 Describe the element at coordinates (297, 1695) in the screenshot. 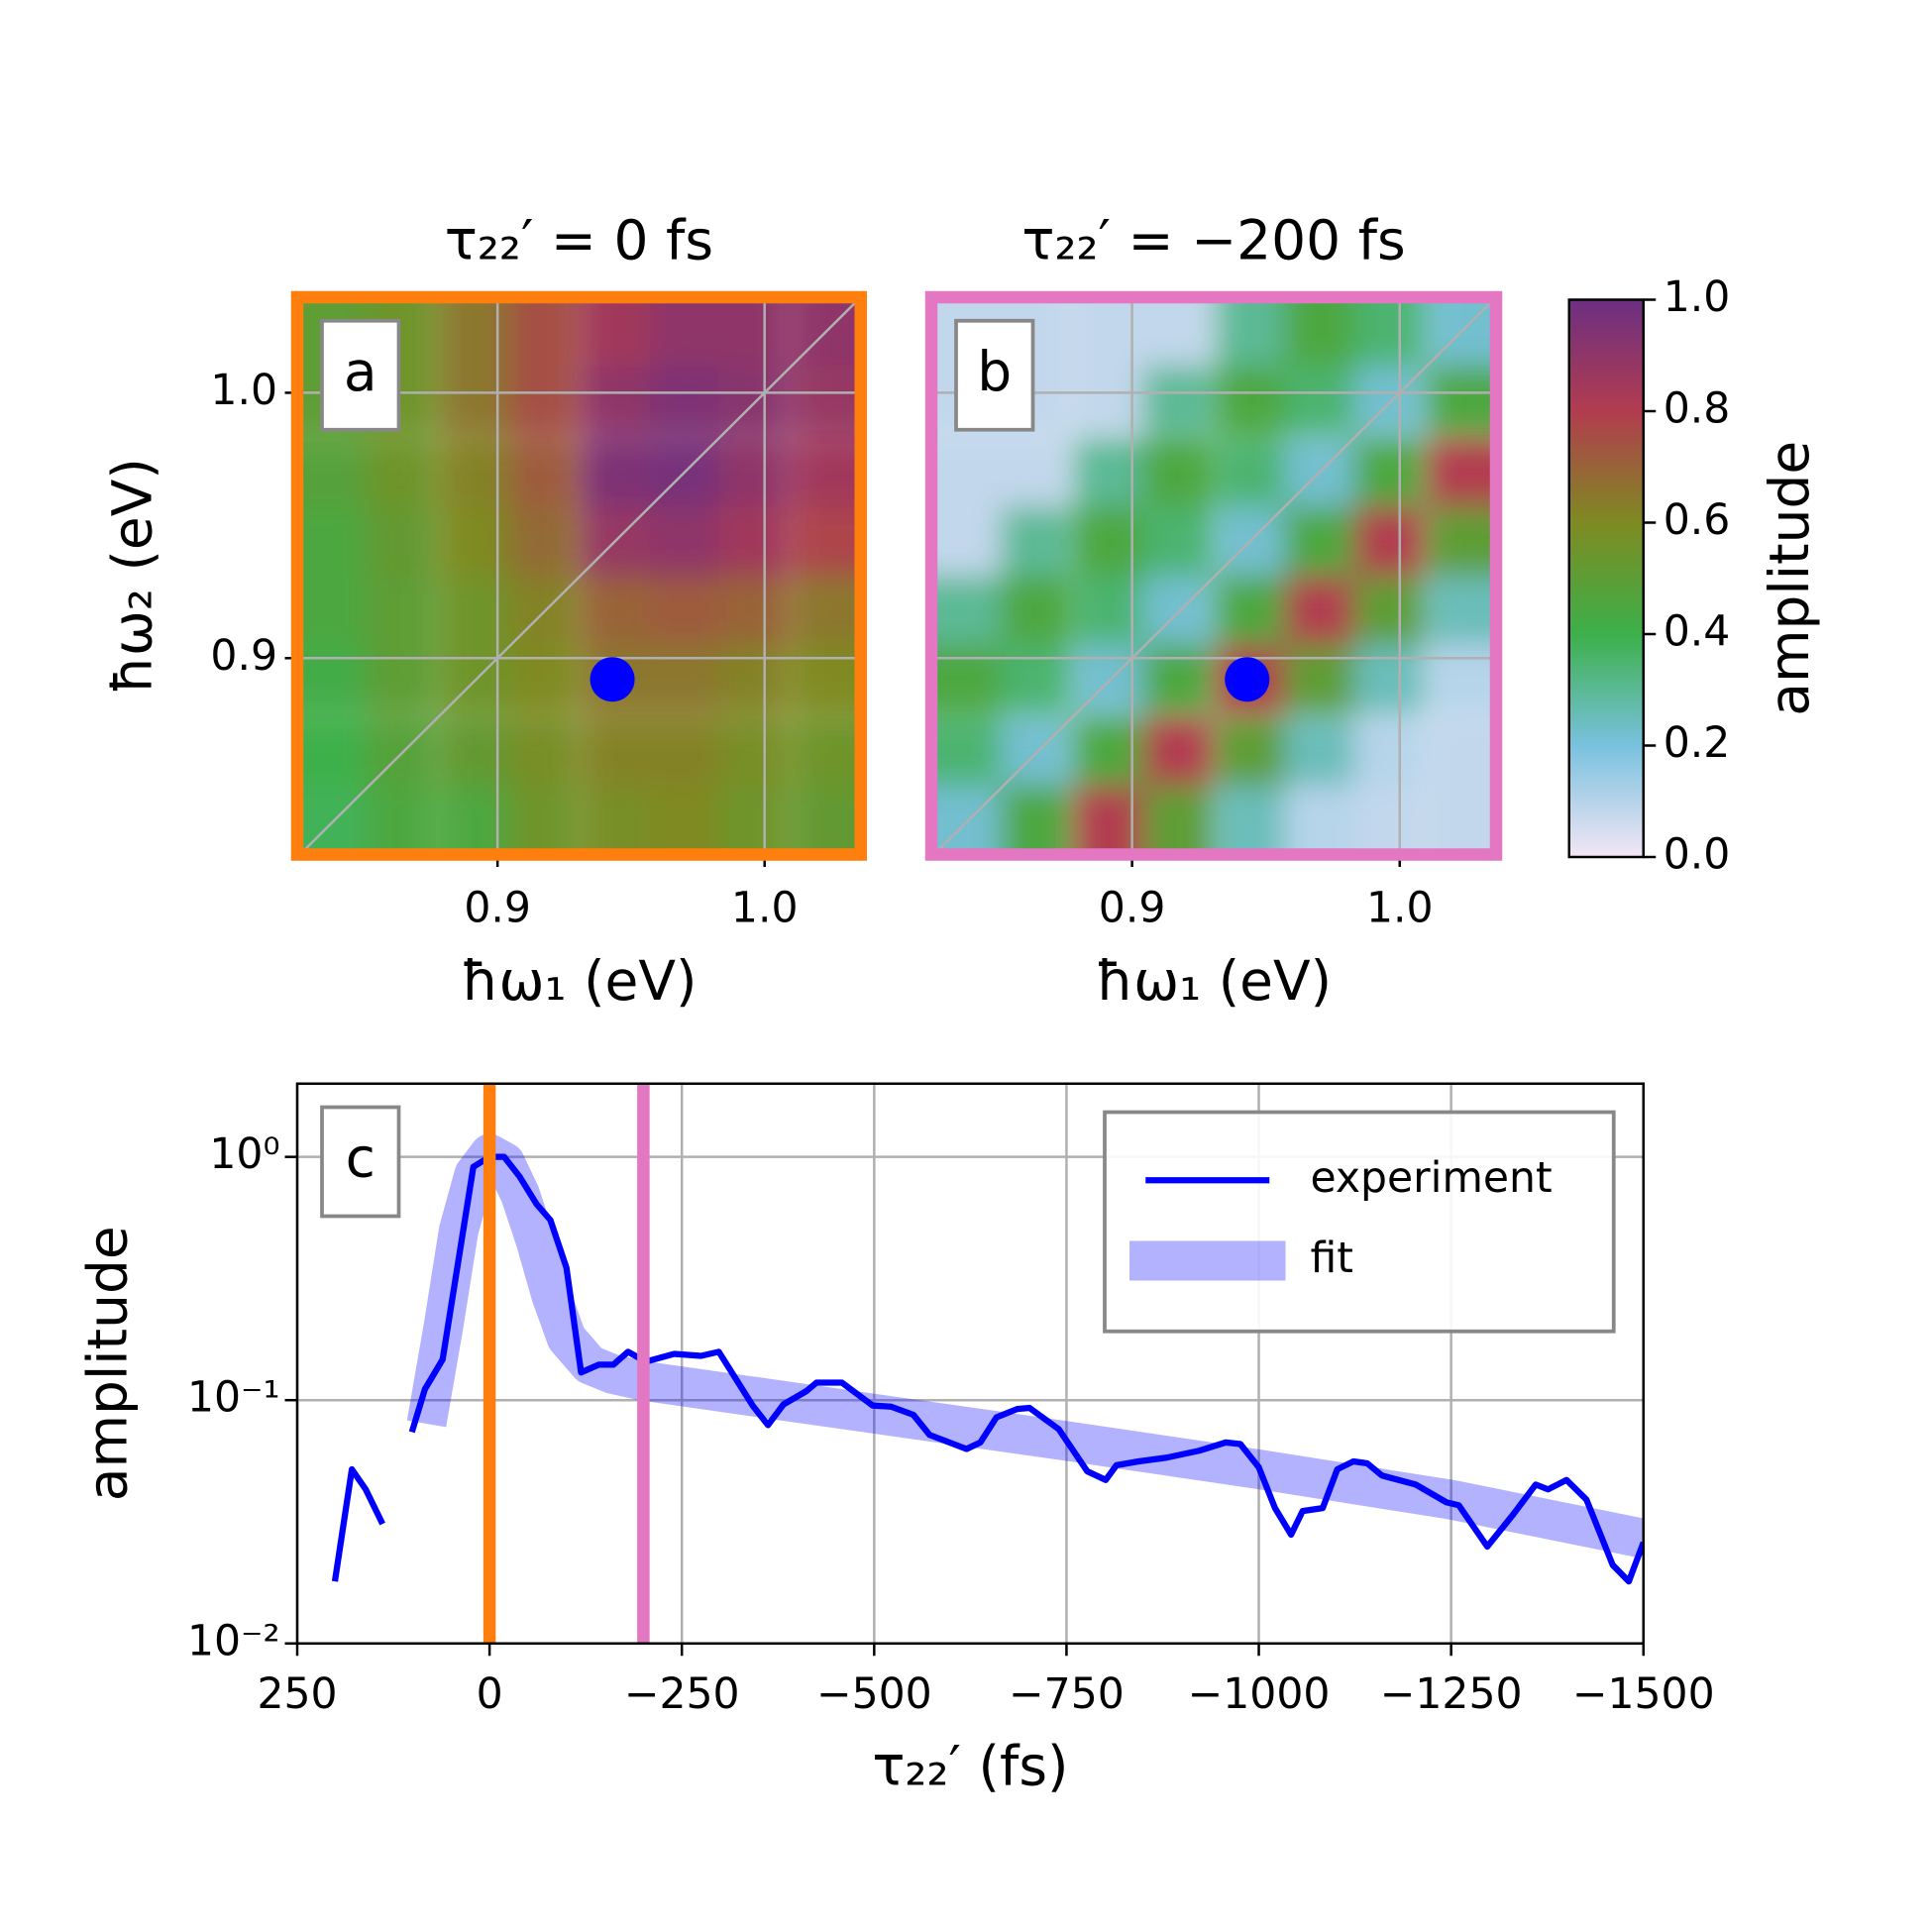

I see `x-tick-label: 250` at that location.